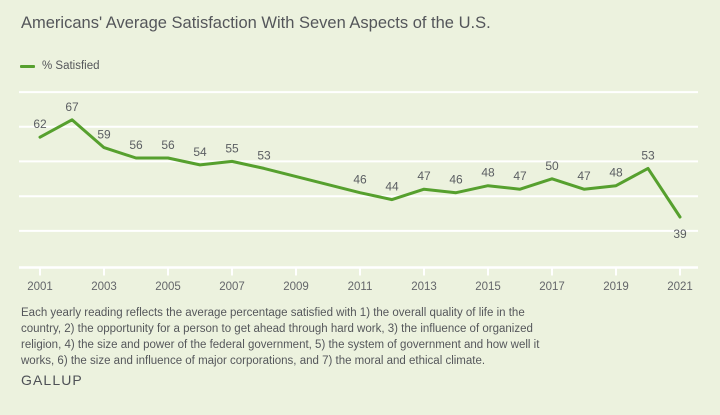 The image size is (720, 415). What do you see at coordinates (552, 287) in the screenshot?
I see `x-axis-label: 2017` at bounding box center [552, 287].